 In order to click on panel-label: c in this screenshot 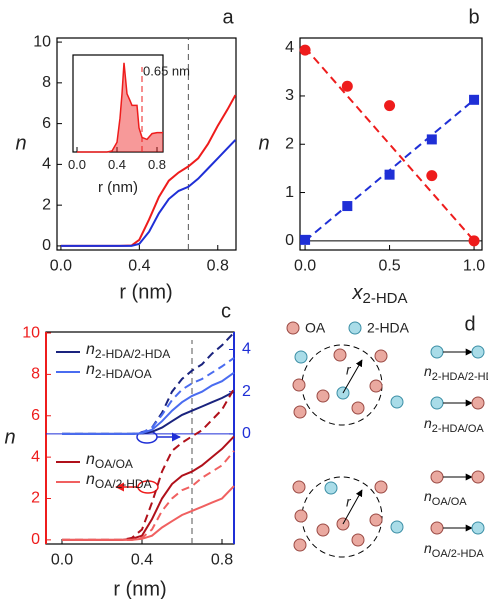, I will do `click(226, 311)`.